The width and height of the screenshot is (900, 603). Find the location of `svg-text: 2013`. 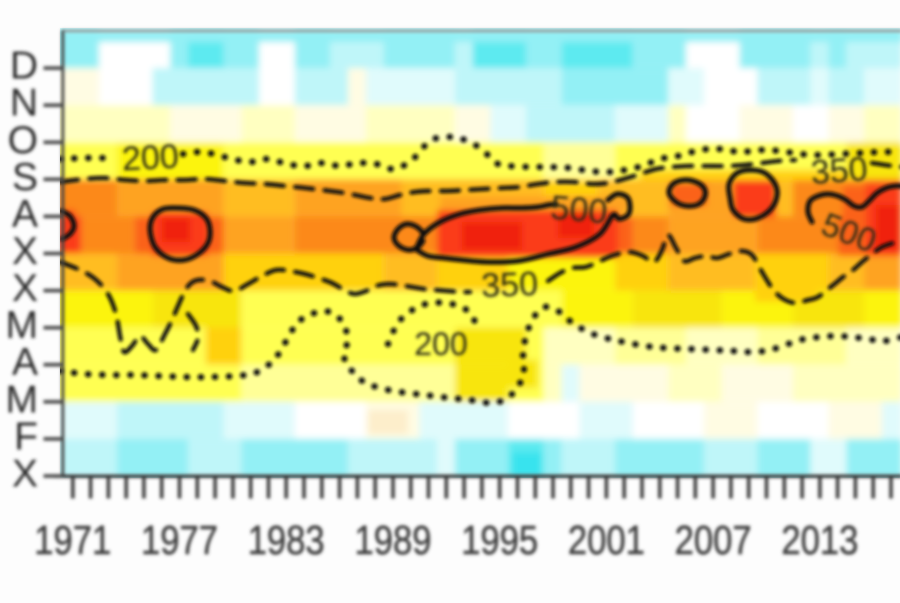

svg-text: 2013 is located at coordinates (819, 540).